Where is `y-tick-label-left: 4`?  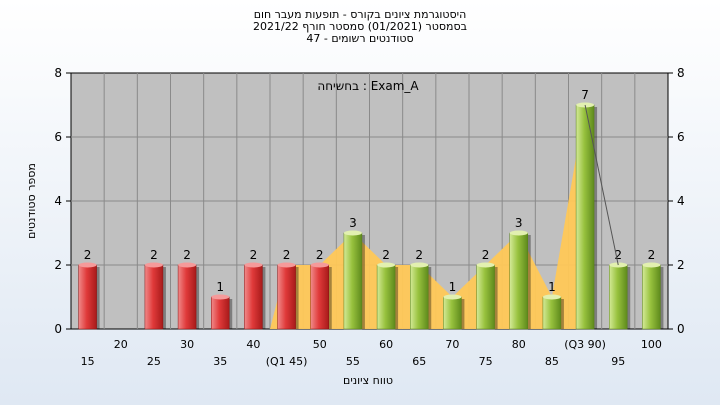 y-tick-label-left: 4 is located at coordinates (58, 201).